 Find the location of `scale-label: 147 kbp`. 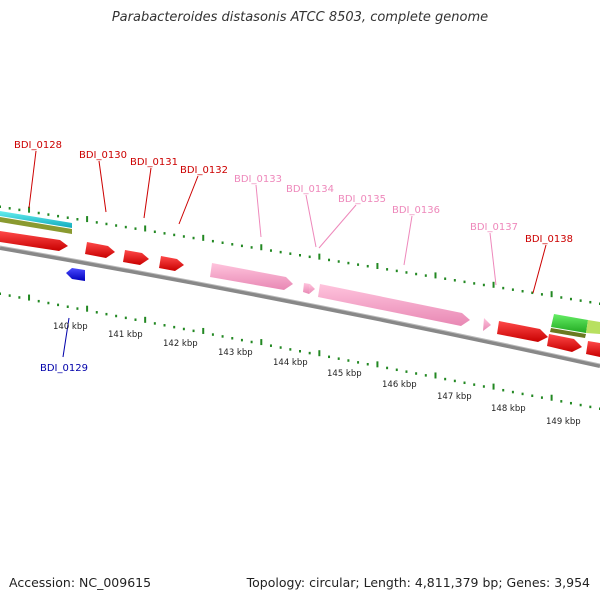

scale-label: 147 kbp is located at coordinates (454, 397).